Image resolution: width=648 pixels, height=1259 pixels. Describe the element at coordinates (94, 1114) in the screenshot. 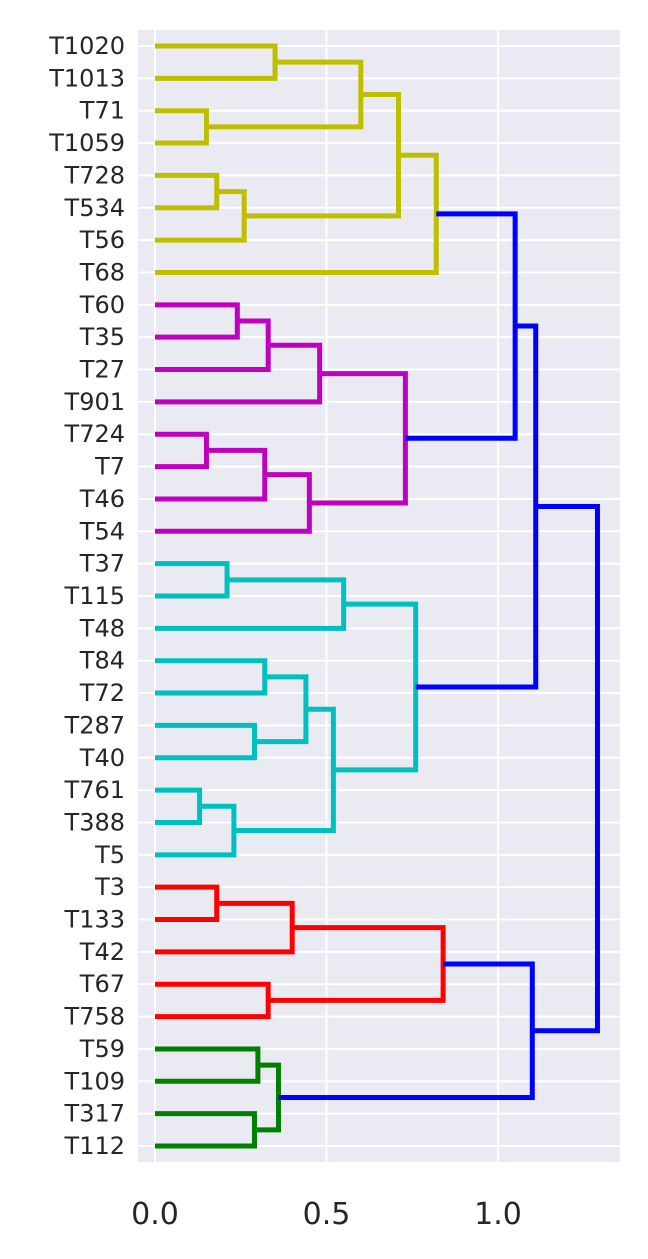

I see `leaf-label: T317` at that location.